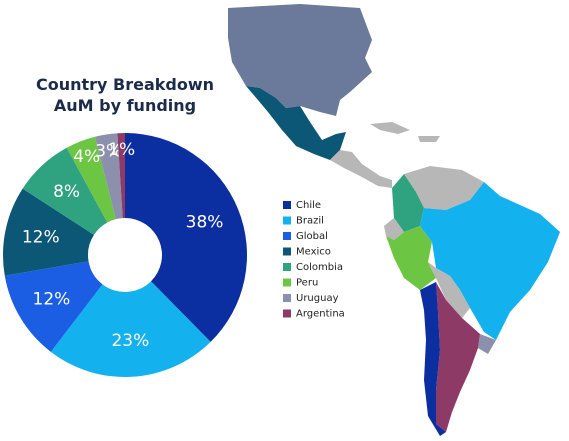 The width and height of the screenshot is (569, 441). Describe the element at coordinates (458, 357) in the screenshot. I see `map-argentina` at that location.